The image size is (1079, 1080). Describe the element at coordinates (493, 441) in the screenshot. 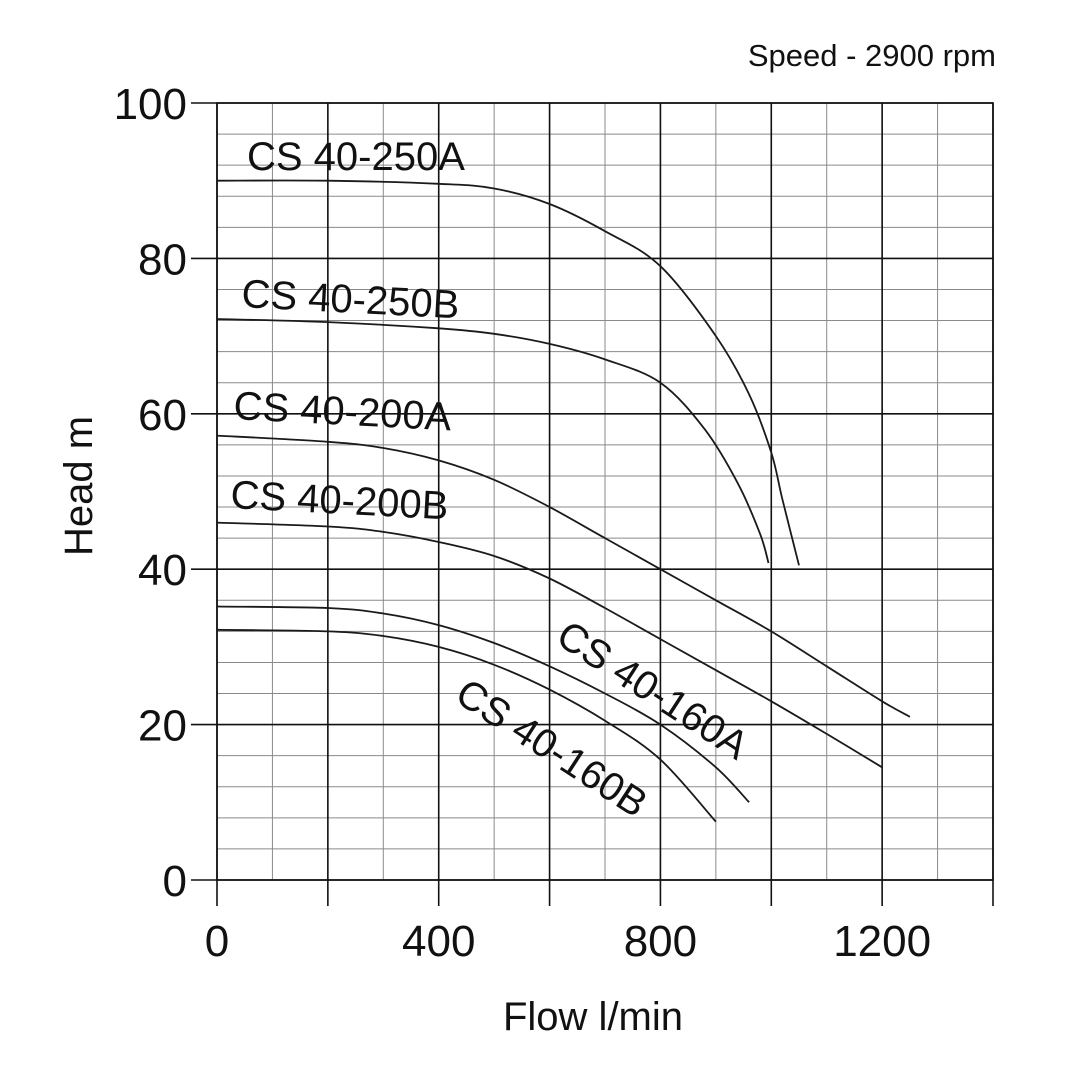

I see `curve-cs-40-250b` at that location.